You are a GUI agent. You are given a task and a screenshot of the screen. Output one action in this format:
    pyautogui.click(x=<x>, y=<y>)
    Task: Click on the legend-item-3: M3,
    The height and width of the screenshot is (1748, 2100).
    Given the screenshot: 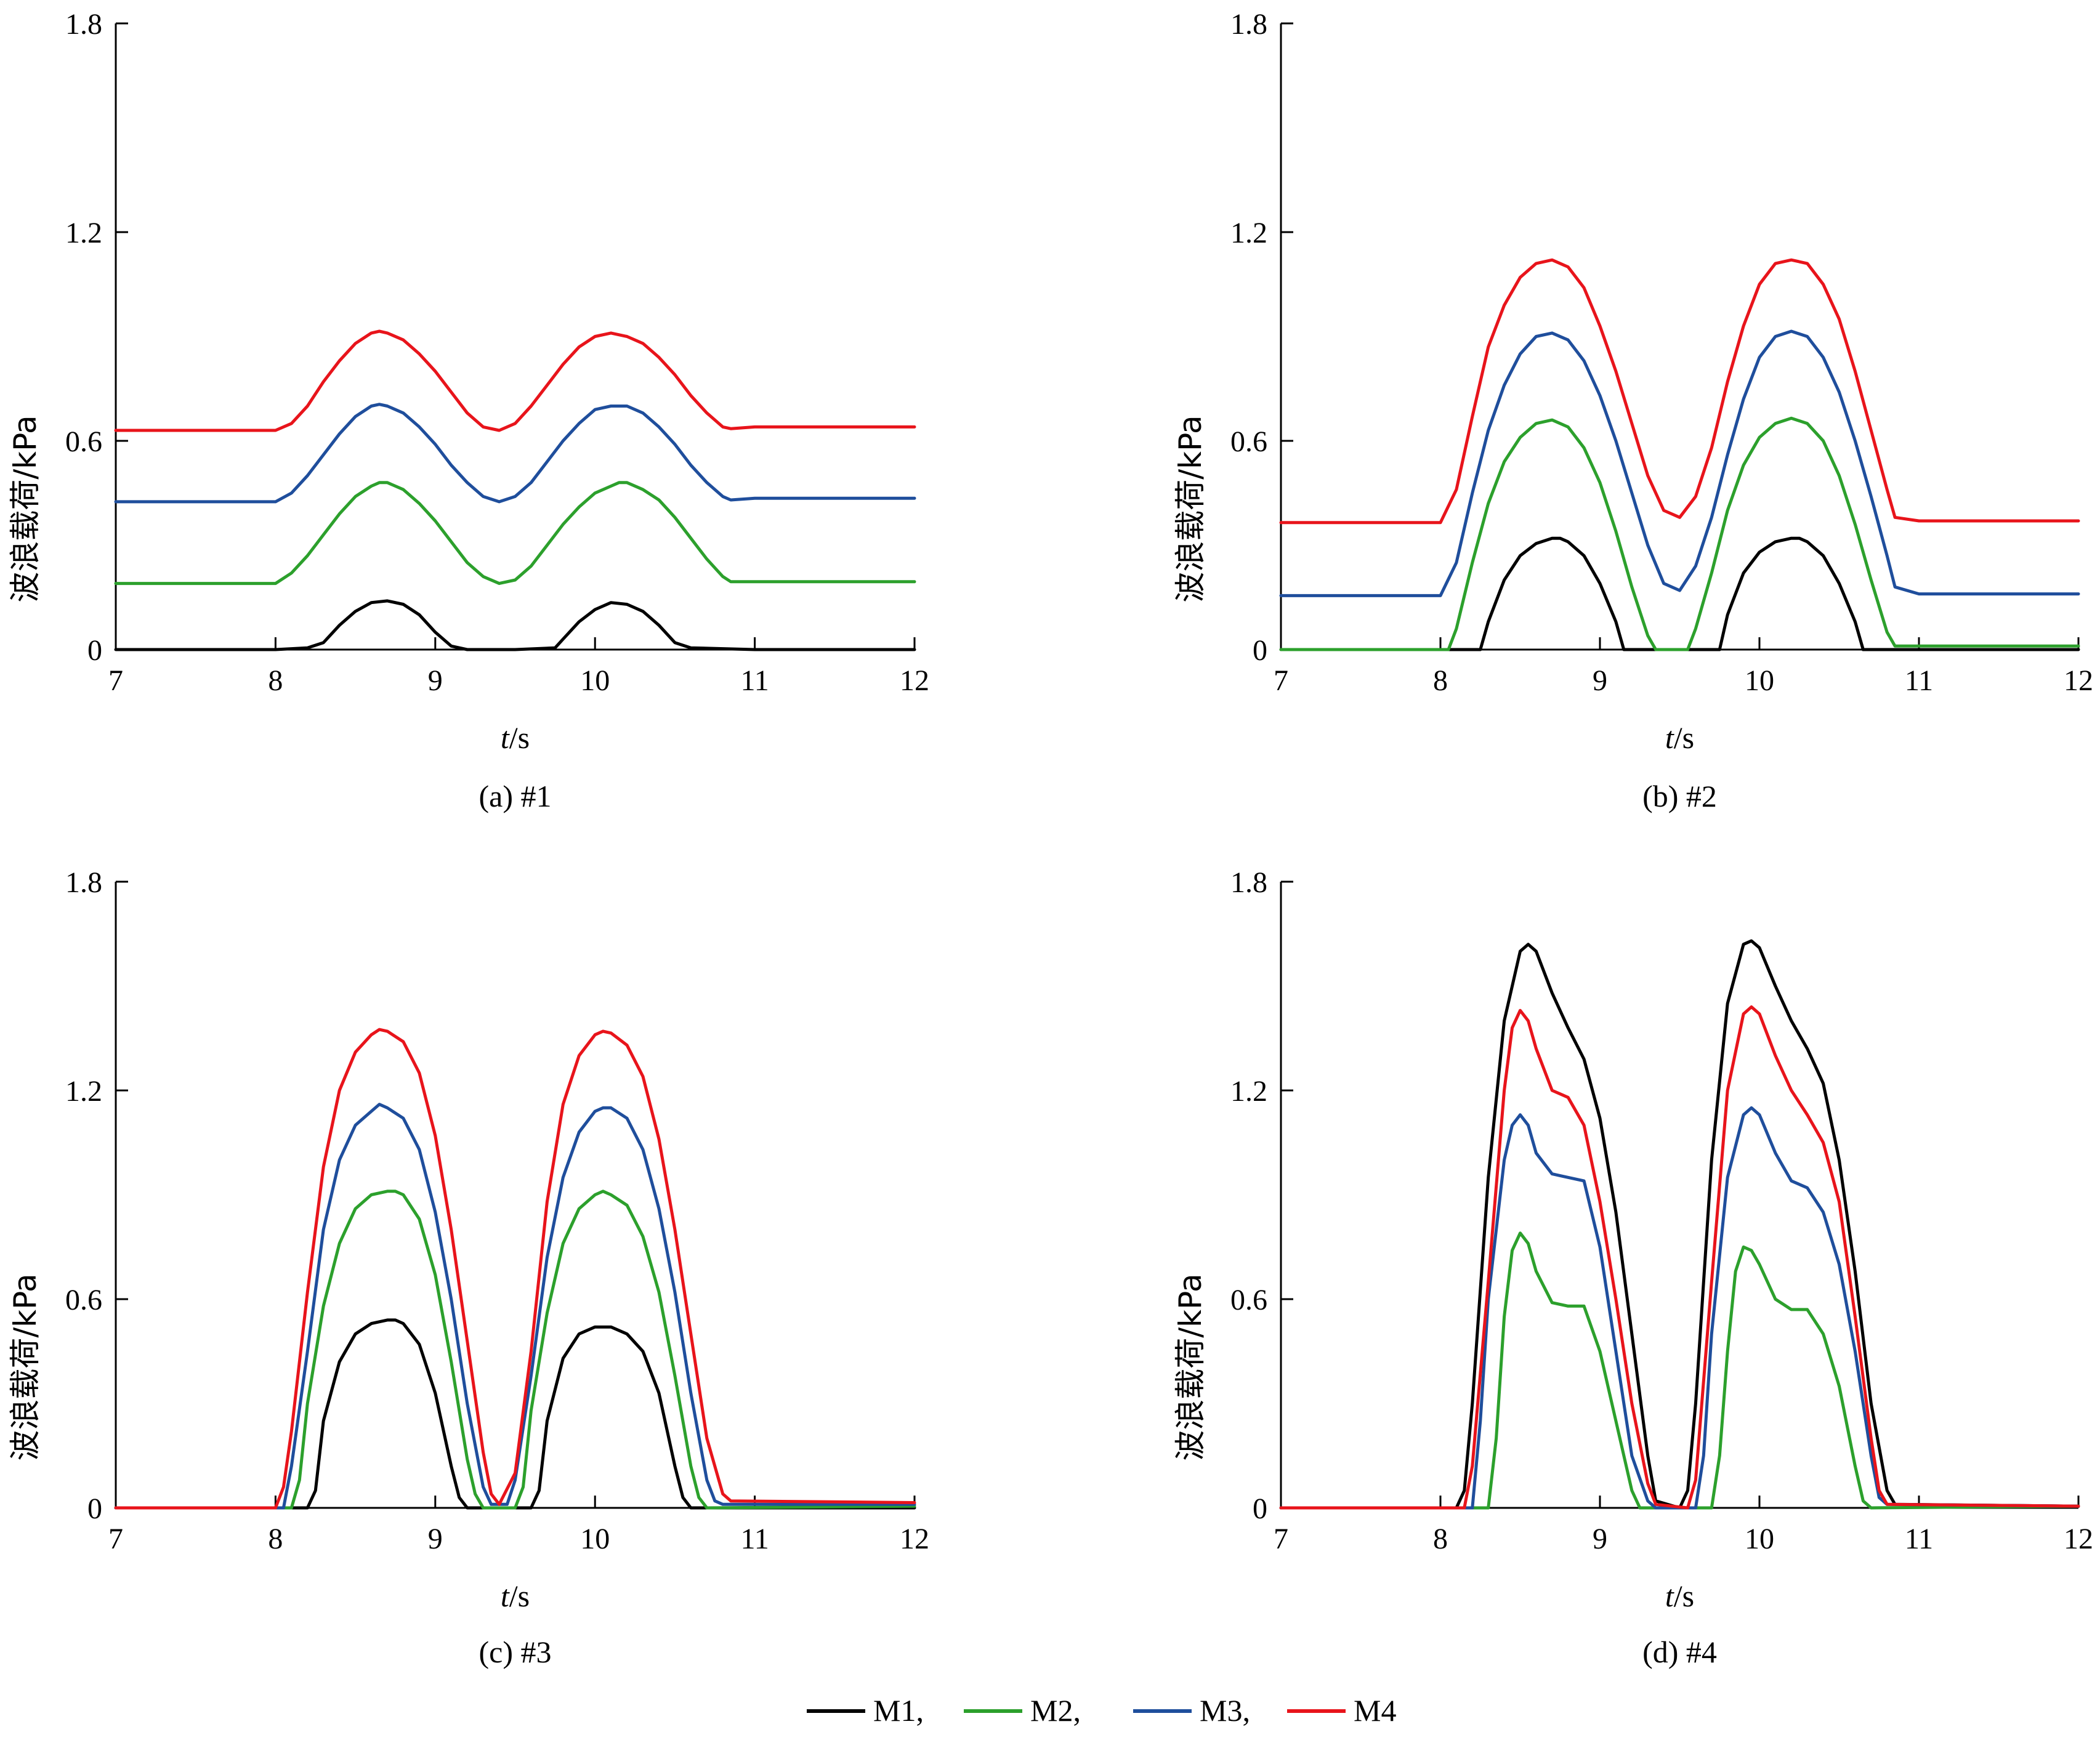 What is the action you would take?
    pyautogui.click(x=1191, y=1710)
    